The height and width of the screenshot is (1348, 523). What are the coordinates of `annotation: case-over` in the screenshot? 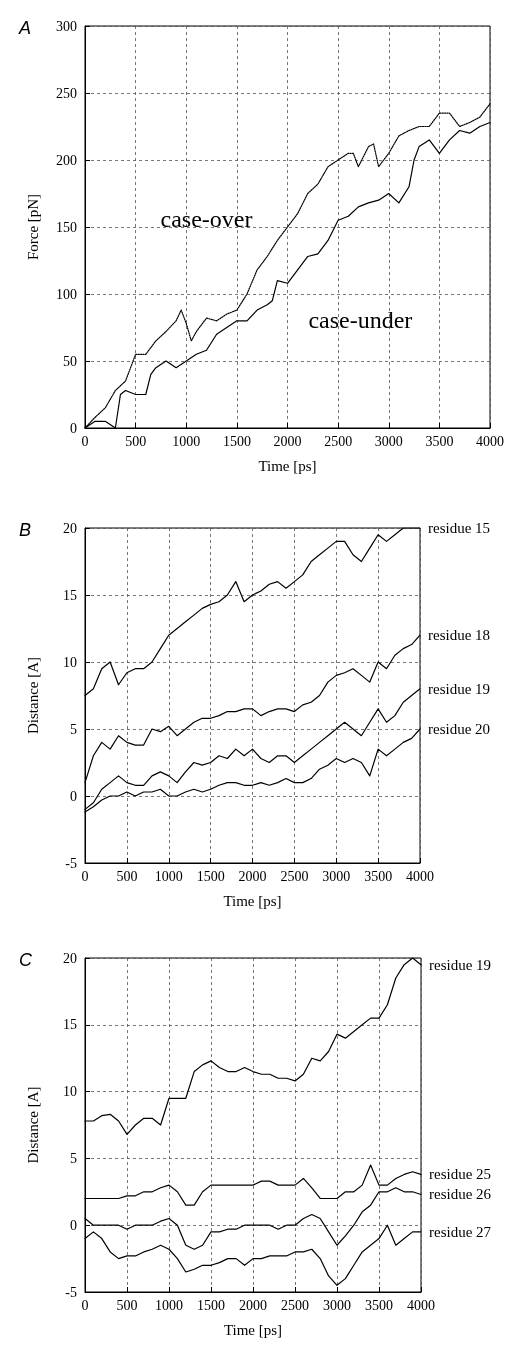 It's located at (206, 219).